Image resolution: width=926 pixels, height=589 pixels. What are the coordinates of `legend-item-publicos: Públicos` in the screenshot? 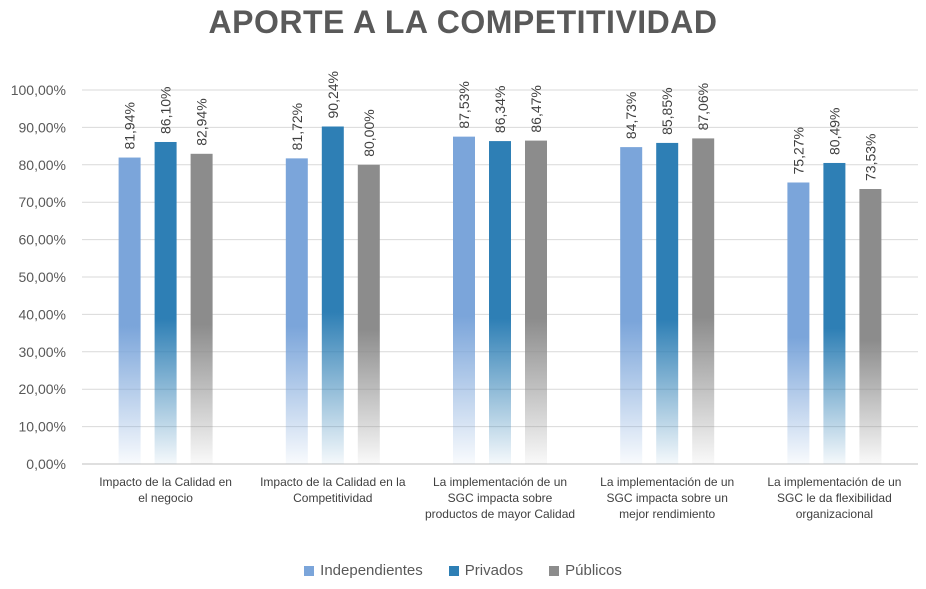 It's located at (585, 570).